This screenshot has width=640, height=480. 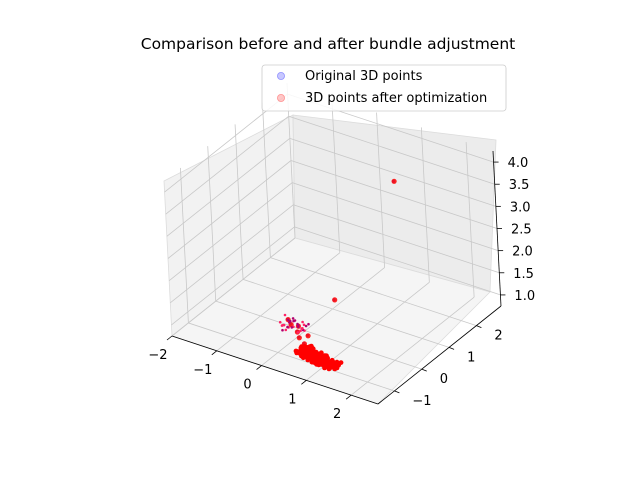 I want to click on y-tick-label: 1, so click(x=471, y=357).